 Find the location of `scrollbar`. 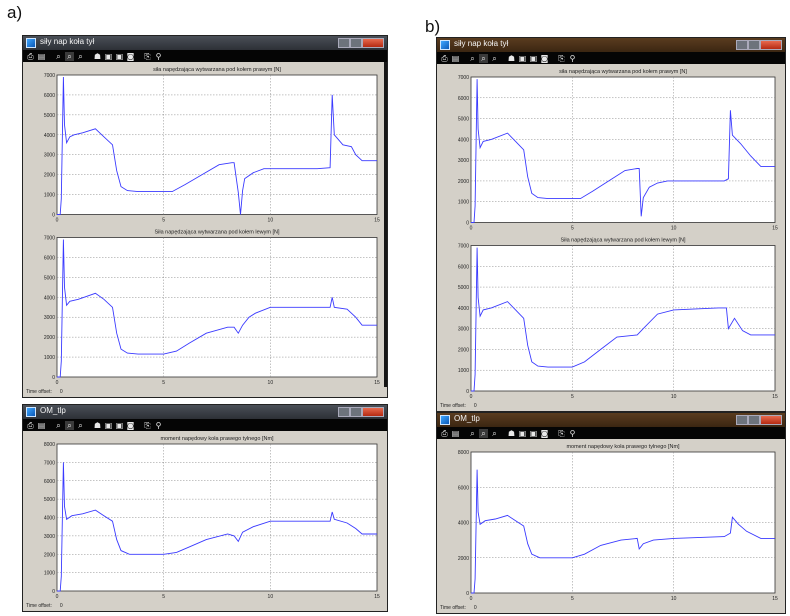

scrollbar is located at coordinates (385, 224).